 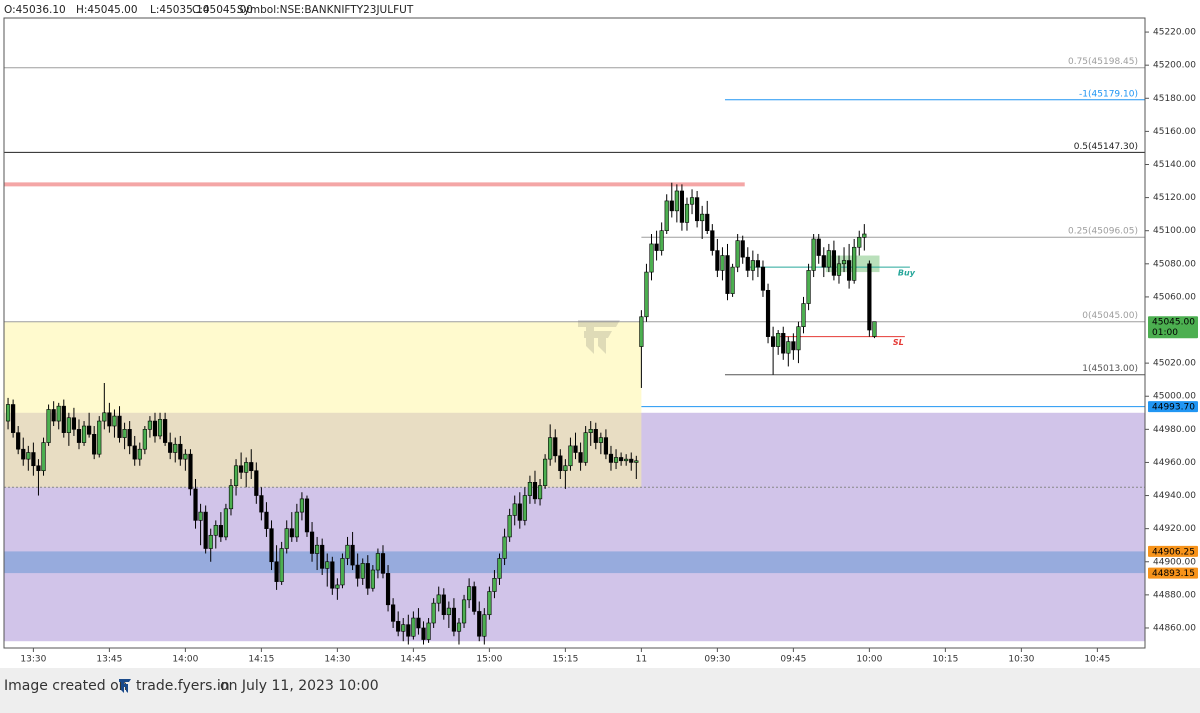 I want to click on footer-logo, so click(x=125, y=686).